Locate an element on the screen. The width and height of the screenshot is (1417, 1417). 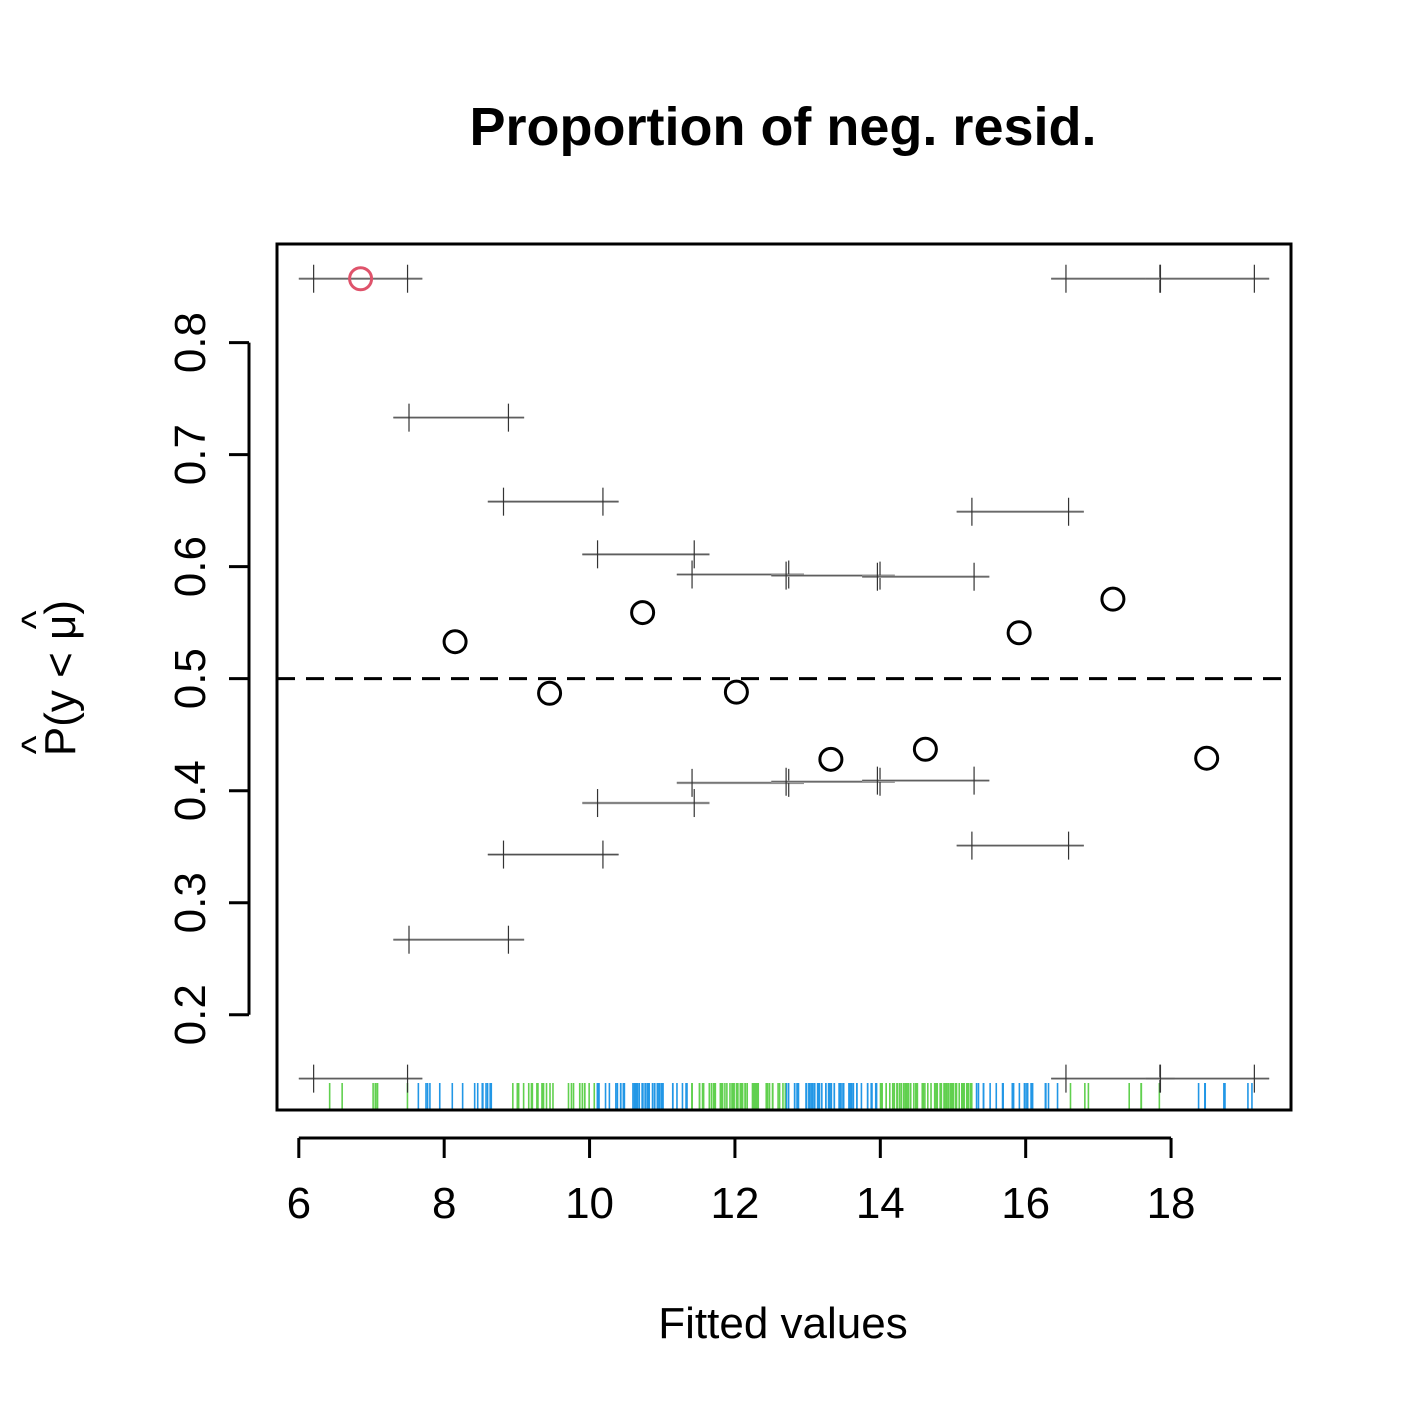
y-tick-label-0.7: 0.7 is located at coordinates (190, 454).